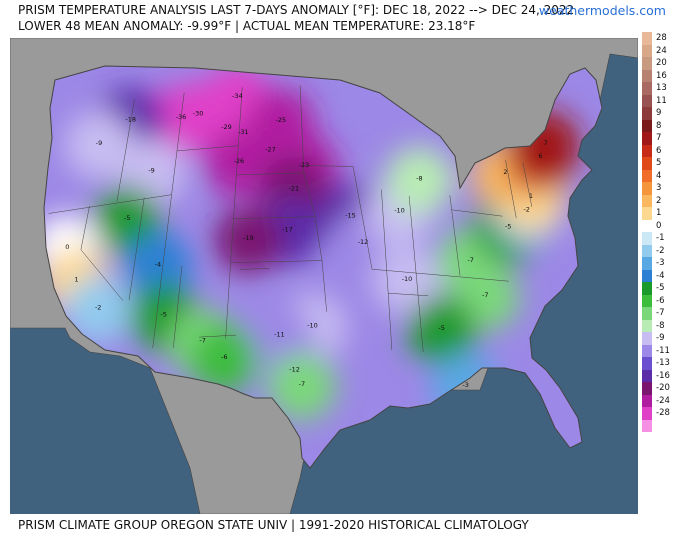  I want to click on legend-entry: 3, so click(657, 188).